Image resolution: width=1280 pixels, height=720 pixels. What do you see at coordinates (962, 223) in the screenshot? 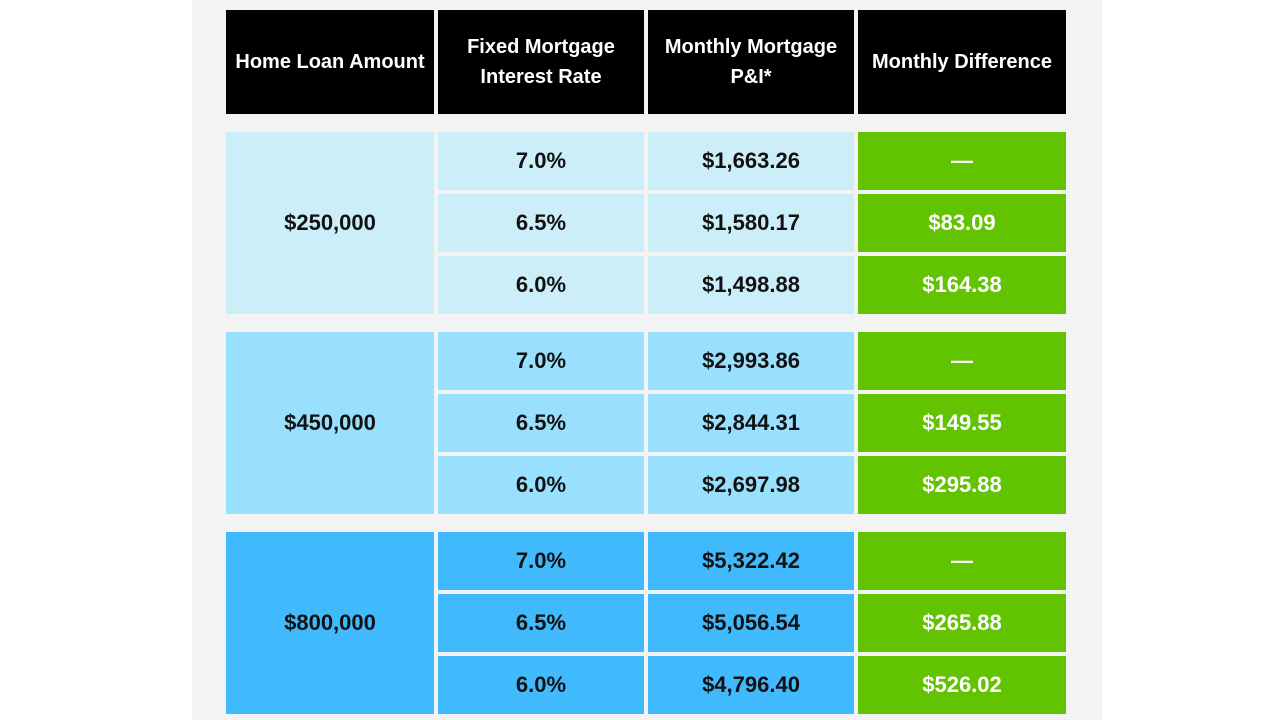
I see `difference-cell: $83.09` at bounding box center [962, 223].